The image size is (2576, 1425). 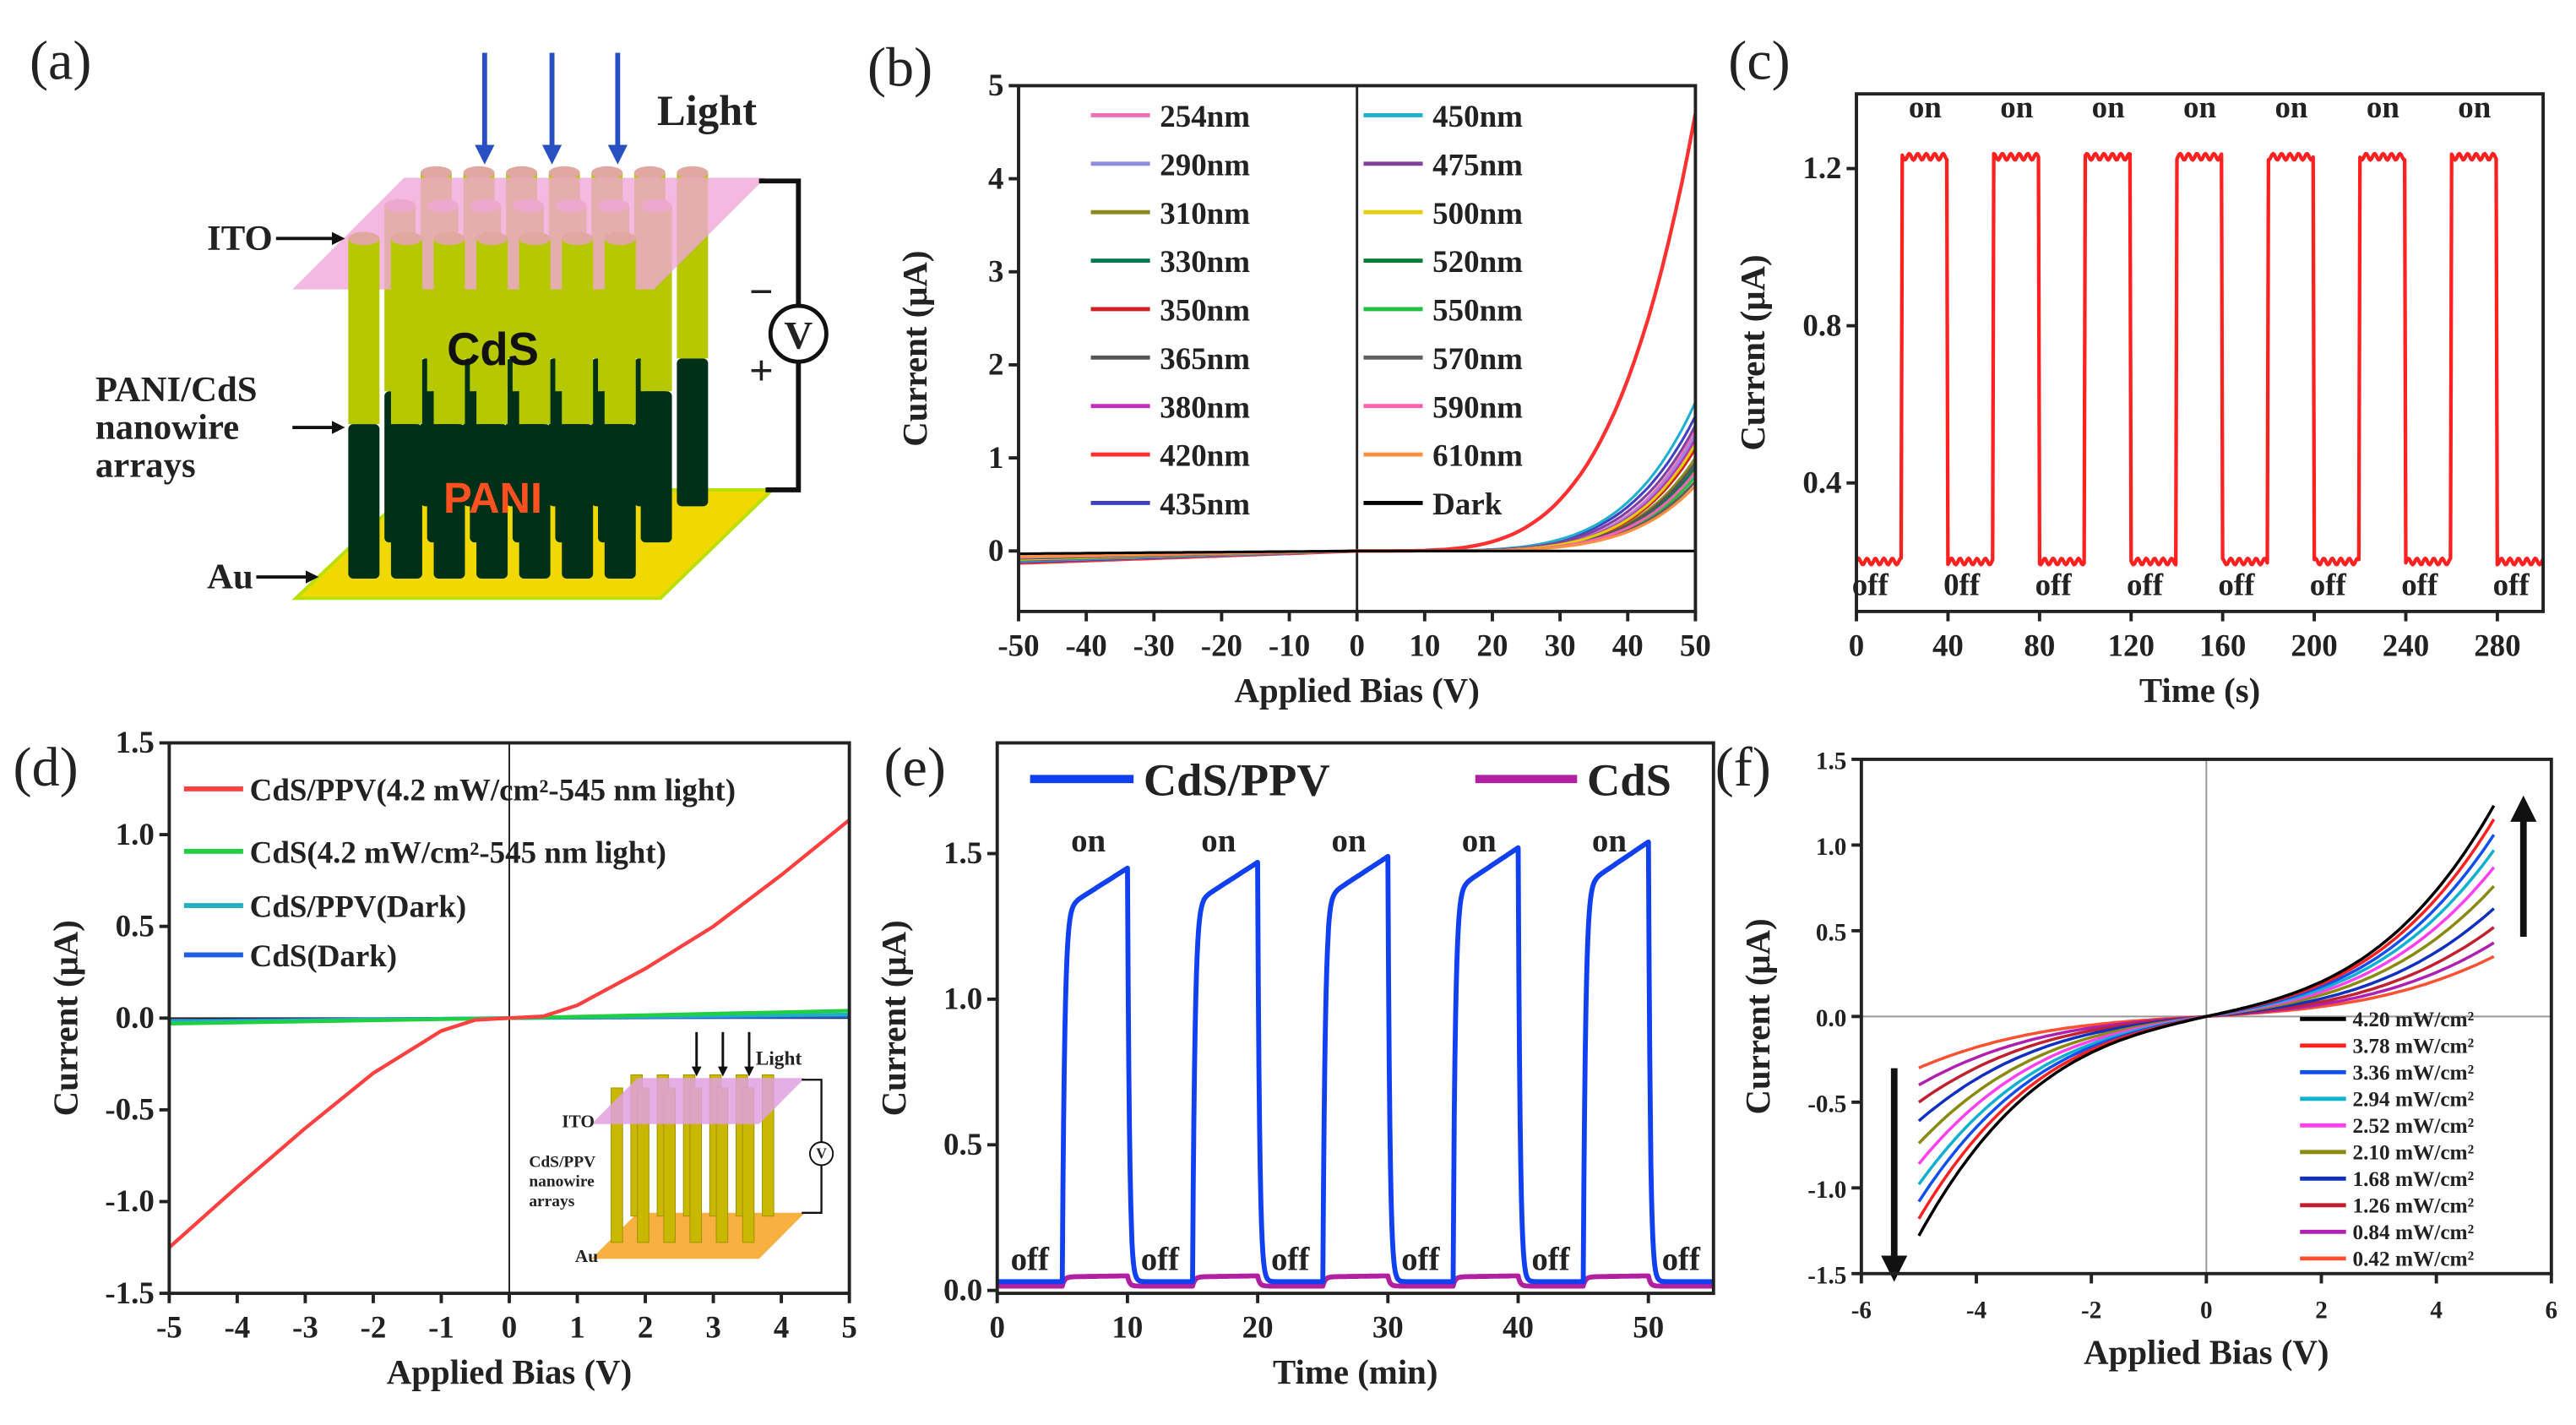 I want to click on legend-label: 4.20 mW/cm², so click(x=2413, y=1020).